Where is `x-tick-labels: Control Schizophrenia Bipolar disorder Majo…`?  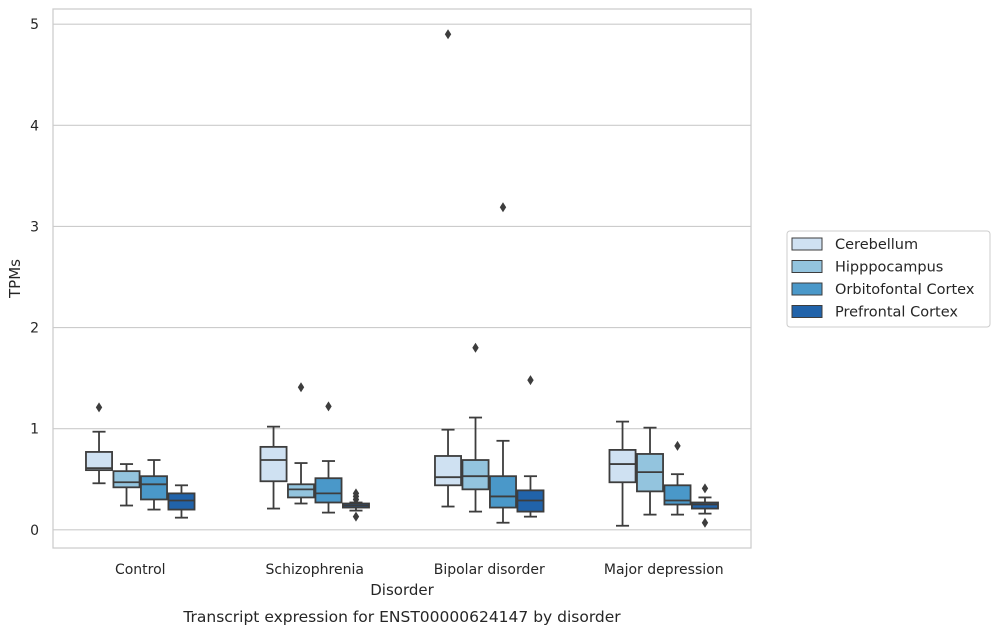
x-tick-labels: Control Schizophrenia Bipolar disorder Majo… is located at coordinates (419, 570).